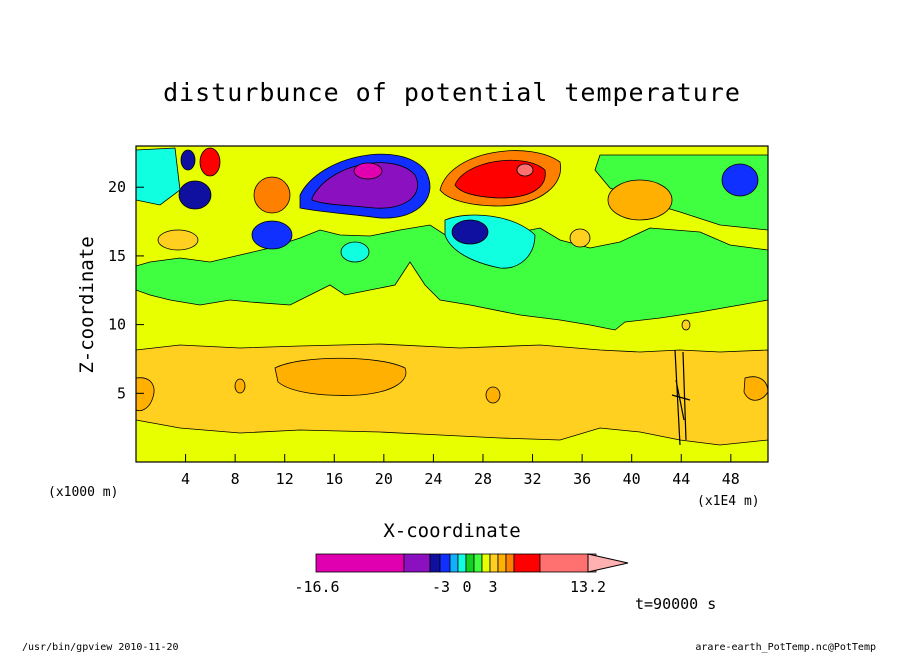 The width and height of the screenshot is (904, 658). Describe the element at coordinates (117, 187) in the screenshot. I see `y-tick-label: 20` at that location.